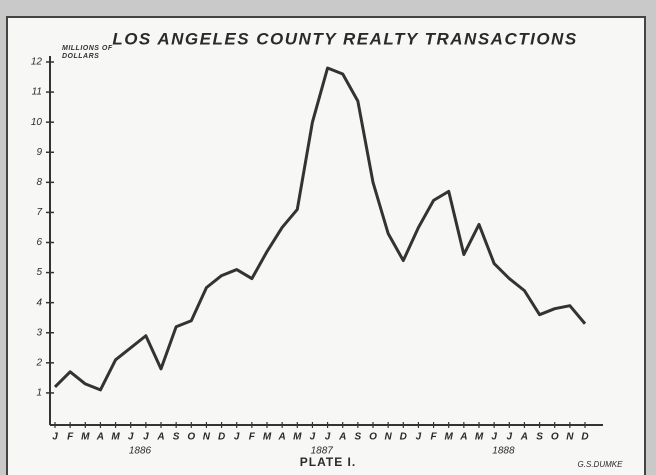 The image size is (656, 475). Describe the element at coordinates (39, 393) in the screenshot. I see `y-tick-label: 1` at that location.